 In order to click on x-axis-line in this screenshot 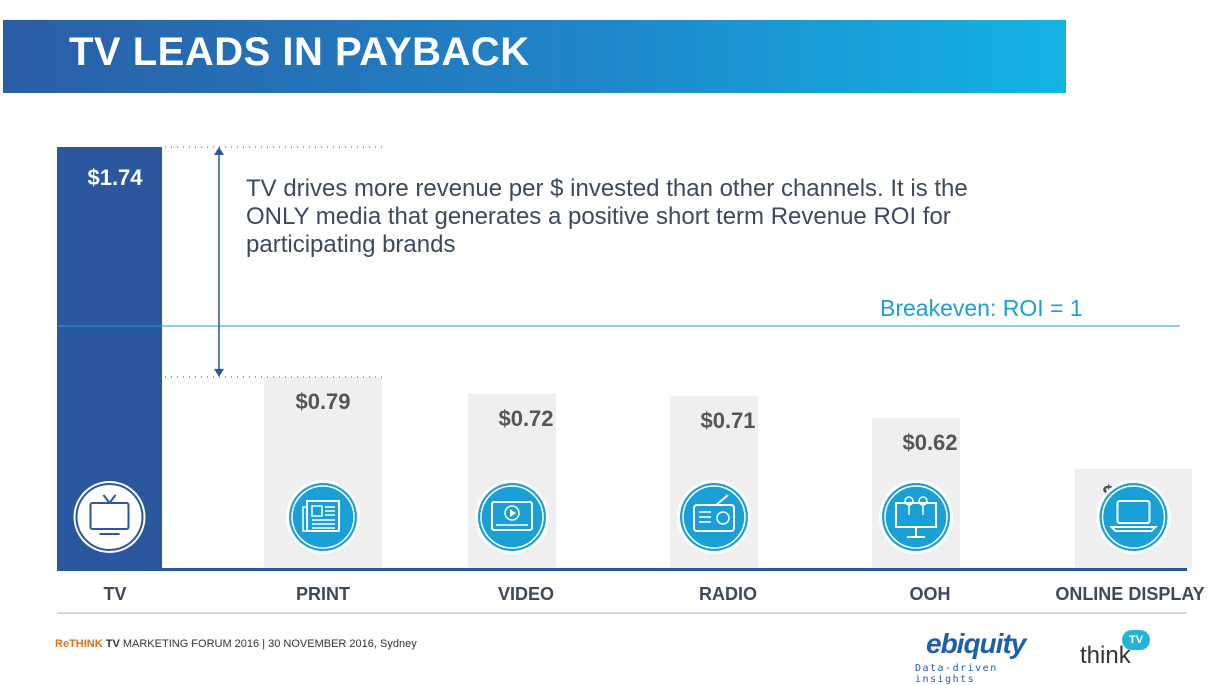, I will do `click(622, 569)`.